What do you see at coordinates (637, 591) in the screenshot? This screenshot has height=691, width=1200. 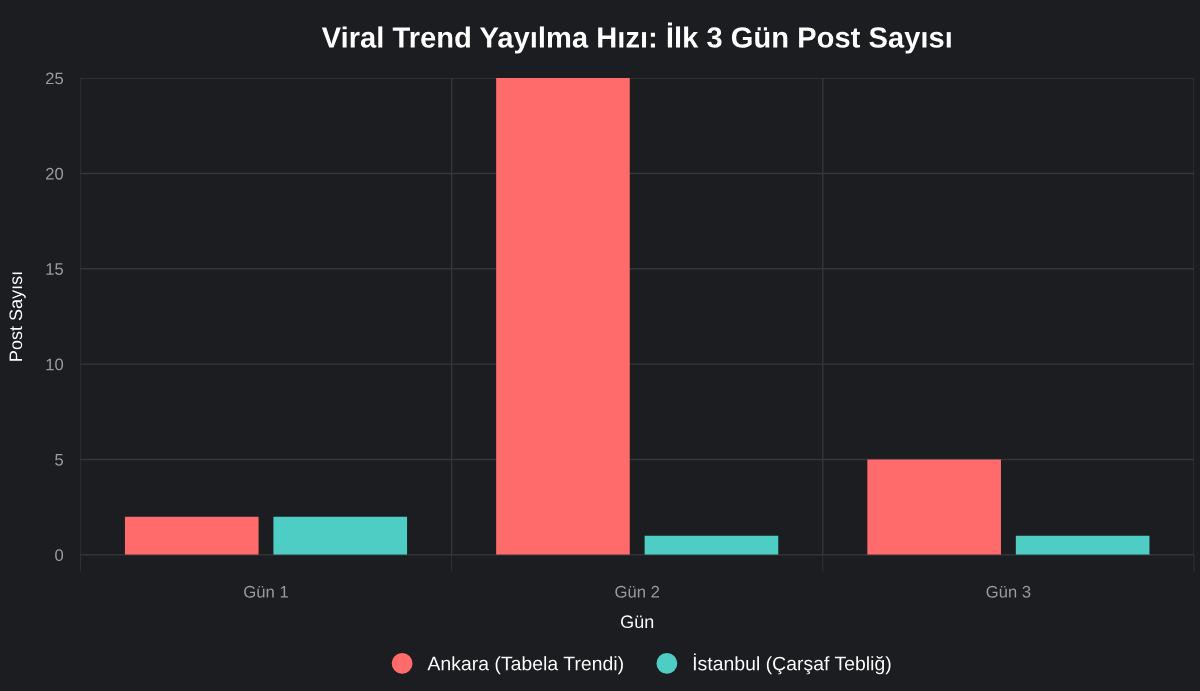 I see `x-tick-label: Gün 2` at bounding box center [637, 591].